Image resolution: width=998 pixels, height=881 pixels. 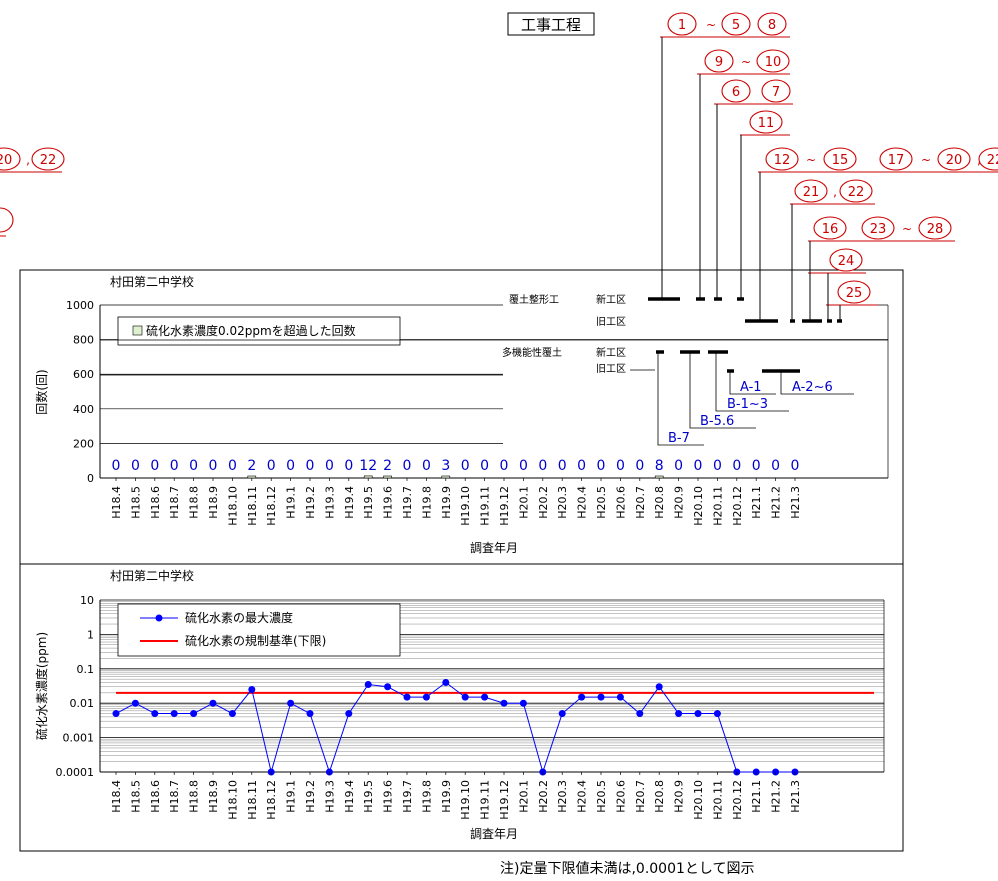 What do you see at coordinates (627, 869) in the screenshot?
I see `footnote: 注)定量下限値未満は,0.0001として図示` at bounding box center [627, 869].